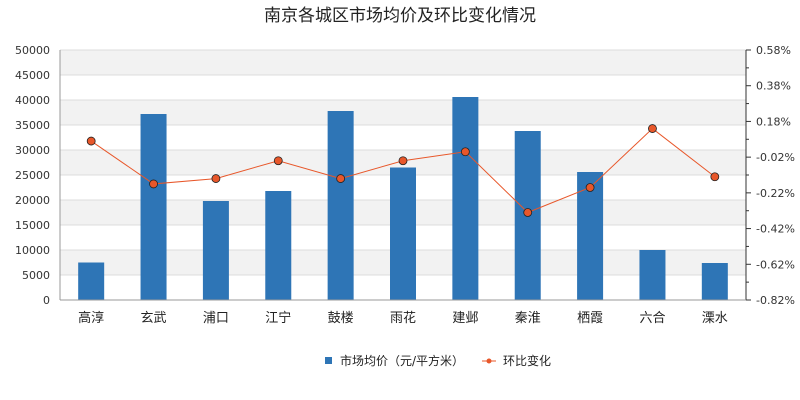 The height and width of the screenshot is (400, 800). What do you see at coordinates (32, 125) in the screenshot?
I see `left-tick-label: 35000` at bounding box center [32, 125].